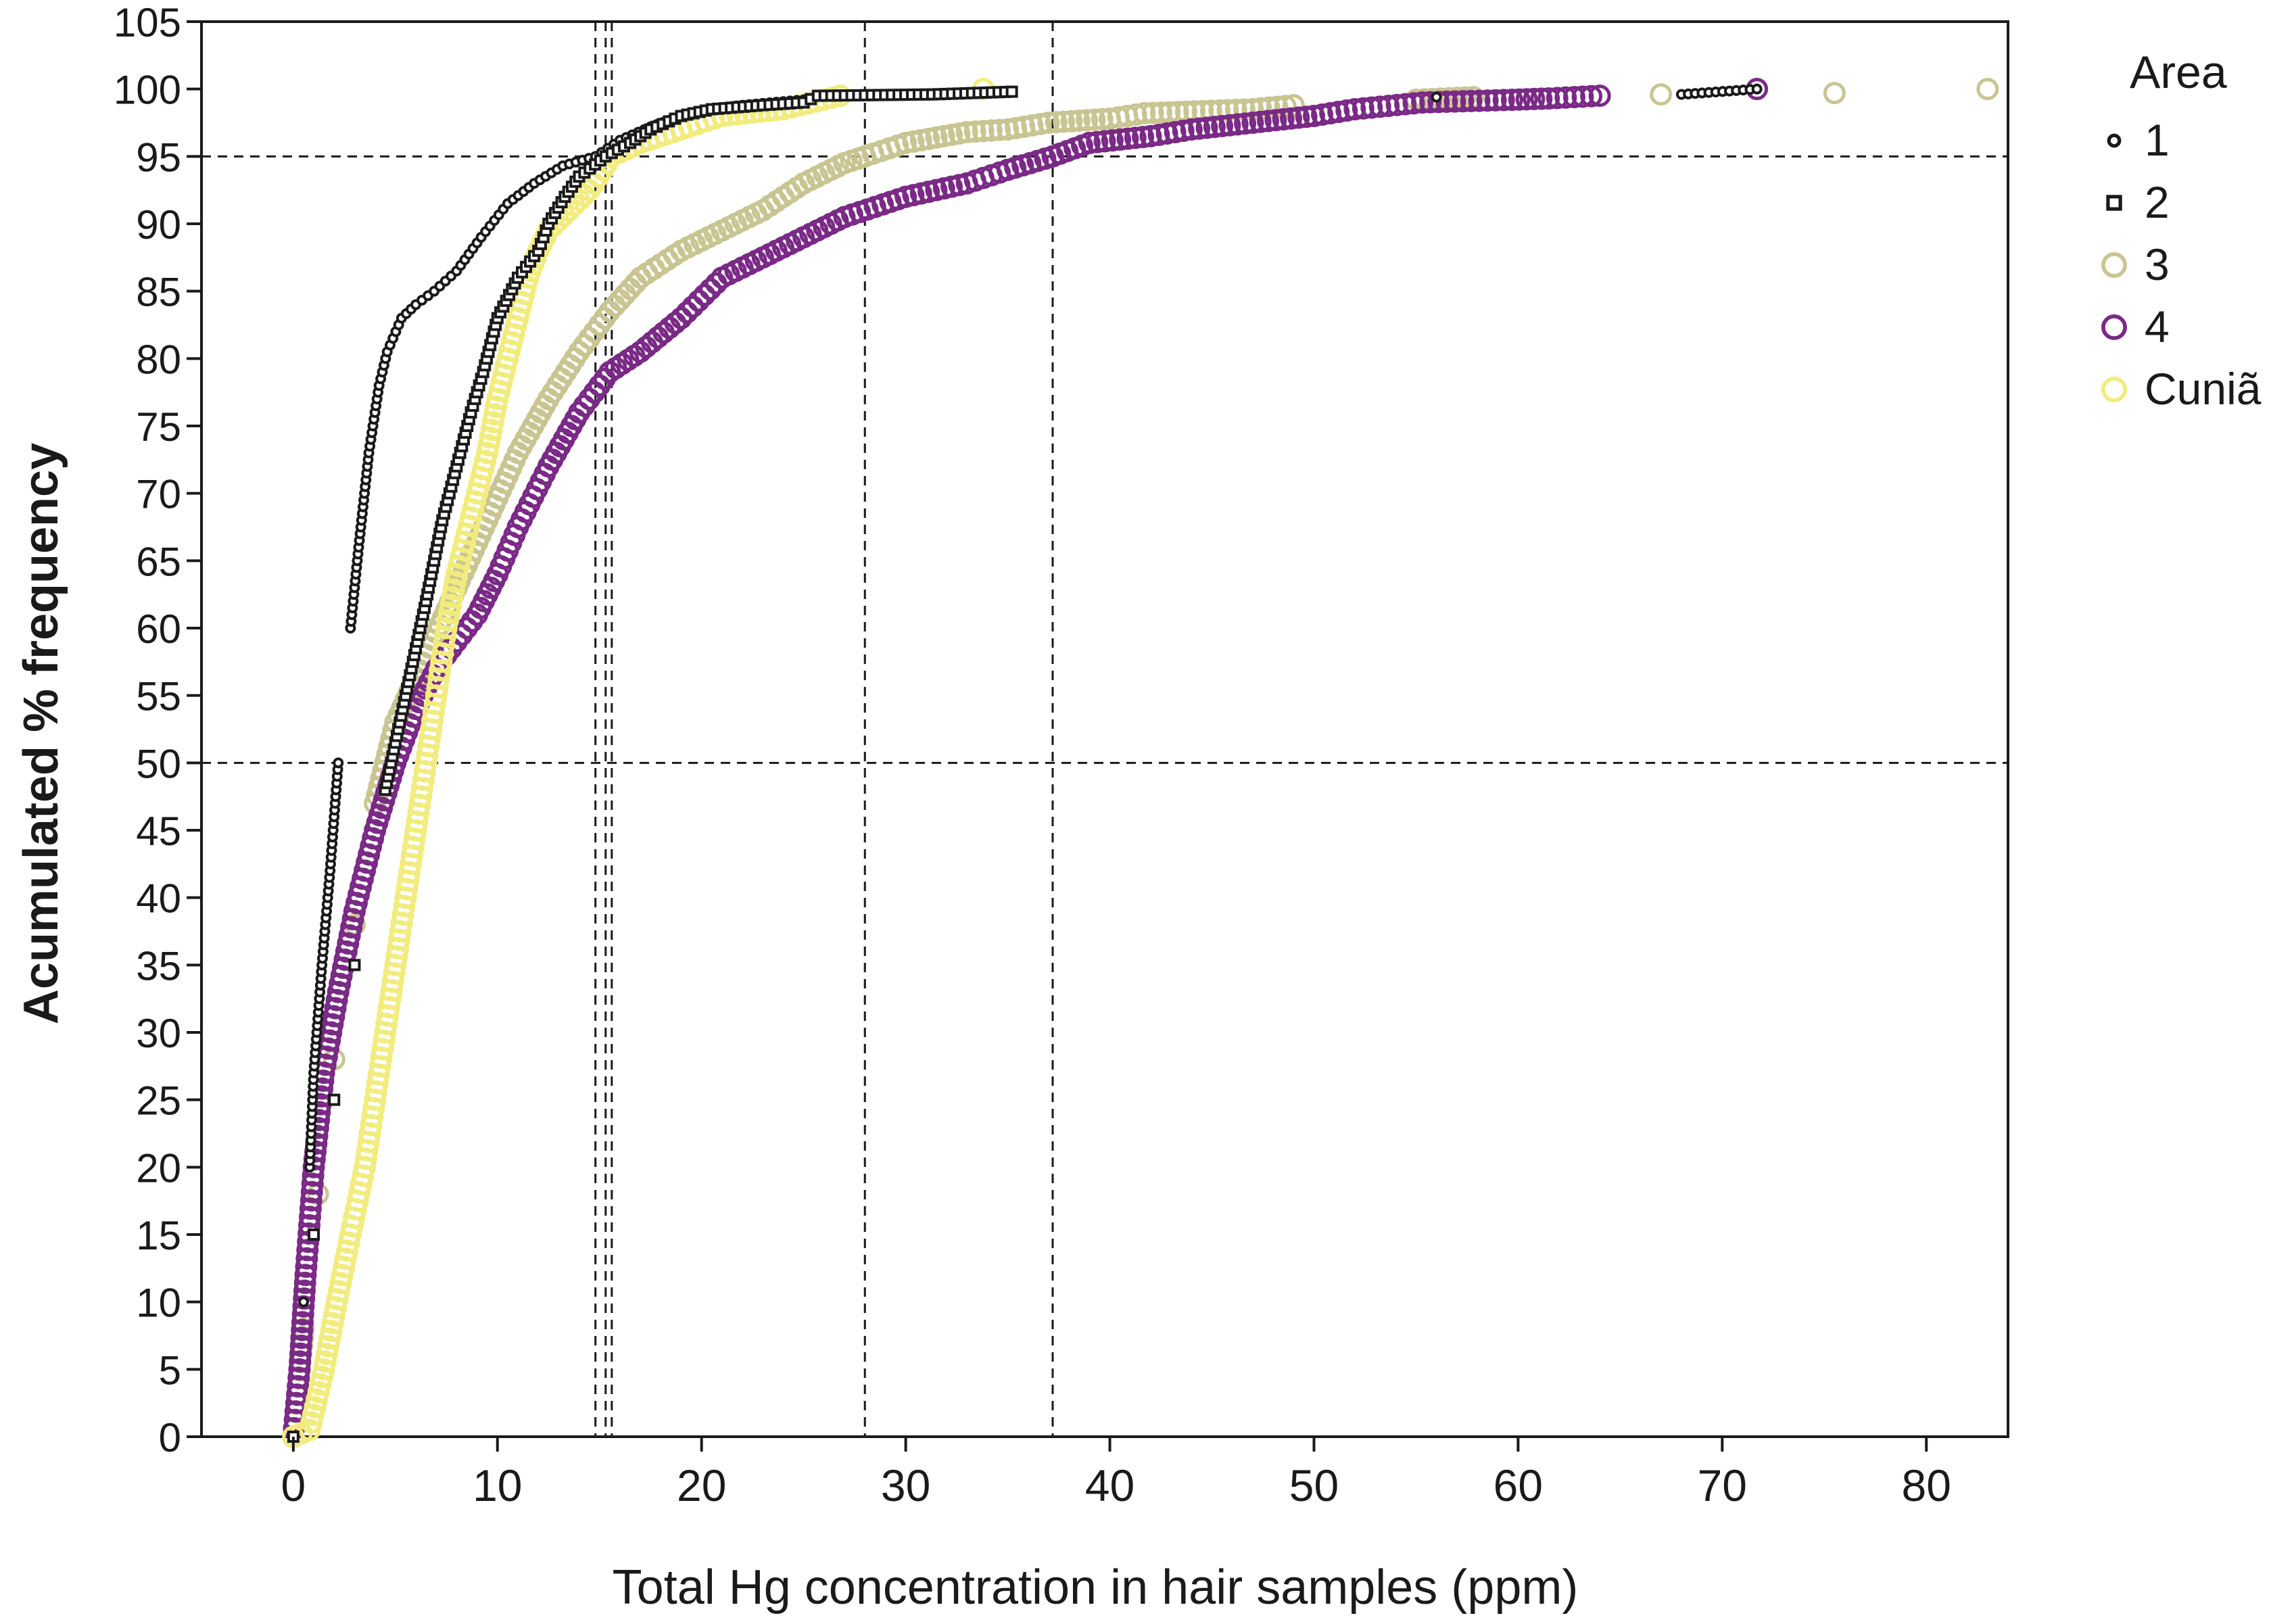  What do you see at coordinates (2178, 72) in the screenshot?
I see `legend-title: Area` at bounding box center [2178, 72].